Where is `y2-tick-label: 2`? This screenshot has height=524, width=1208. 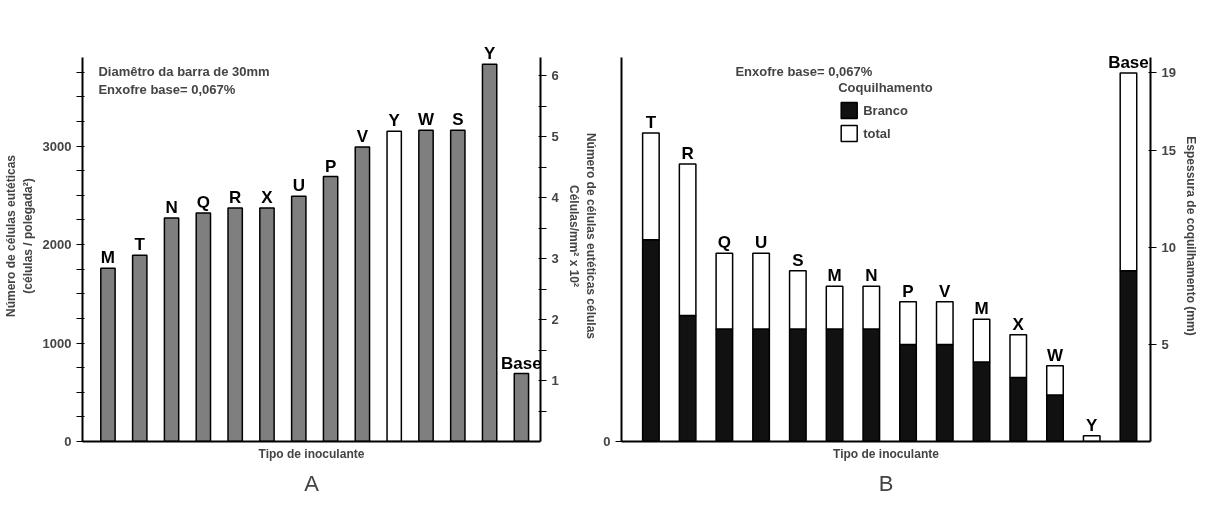
y2-tick-label: 2 is located at coordinates (555, 320).